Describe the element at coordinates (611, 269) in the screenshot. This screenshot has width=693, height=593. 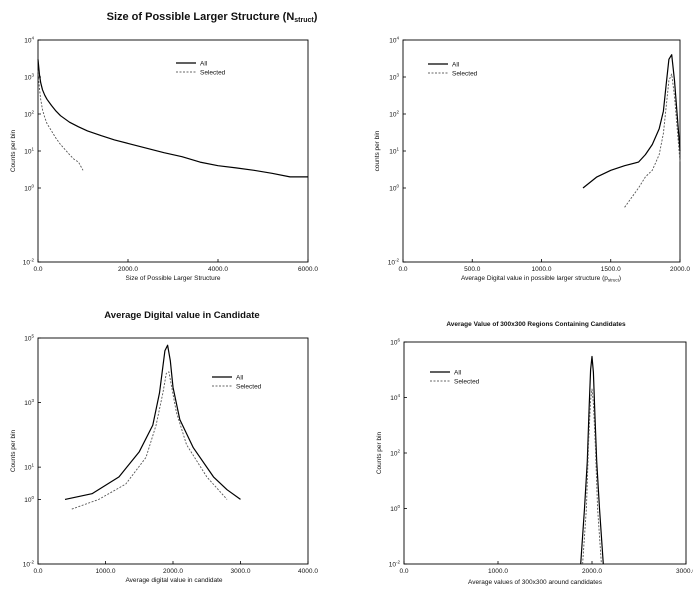
I see `x-tick-label: 1500.0` at that location.